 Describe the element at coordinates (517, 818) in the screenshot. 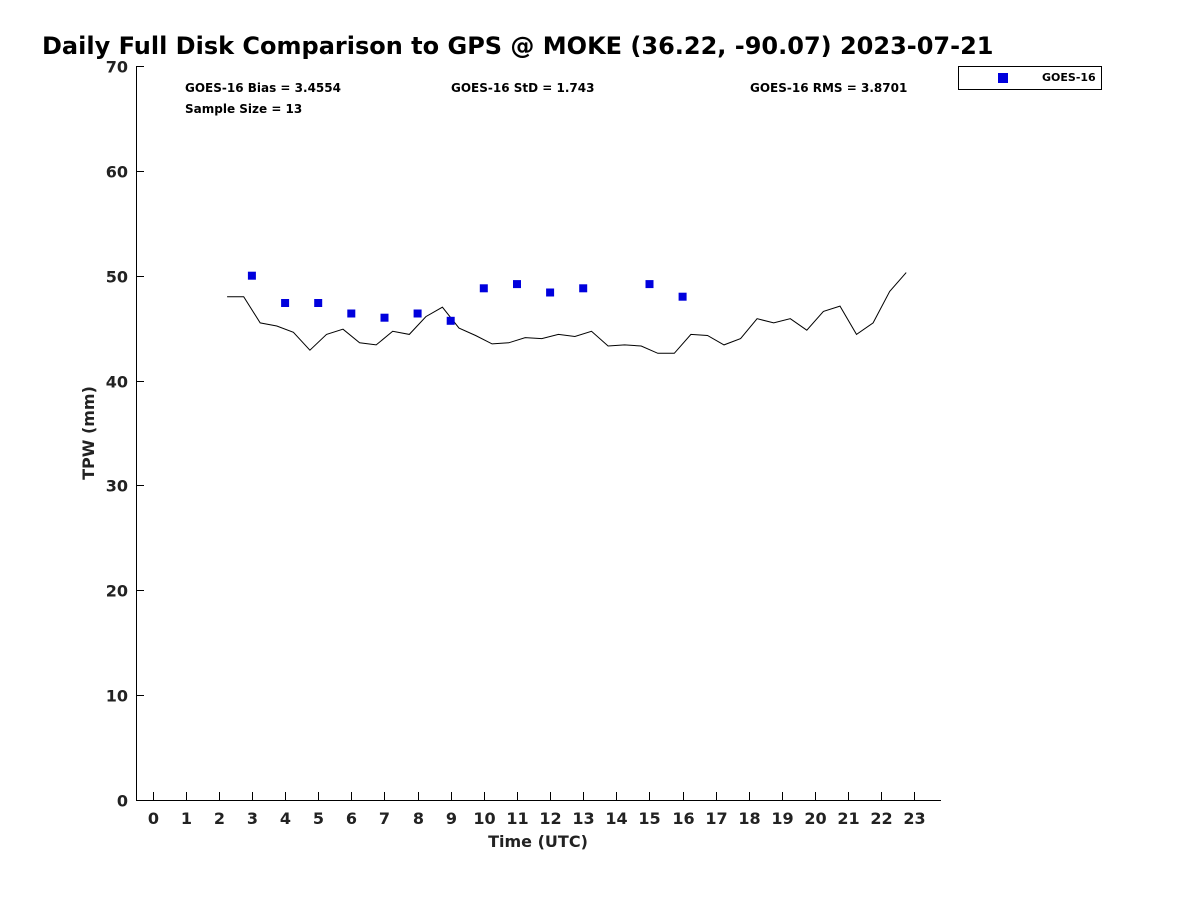

I see `x-tick-label: 11` at that location.